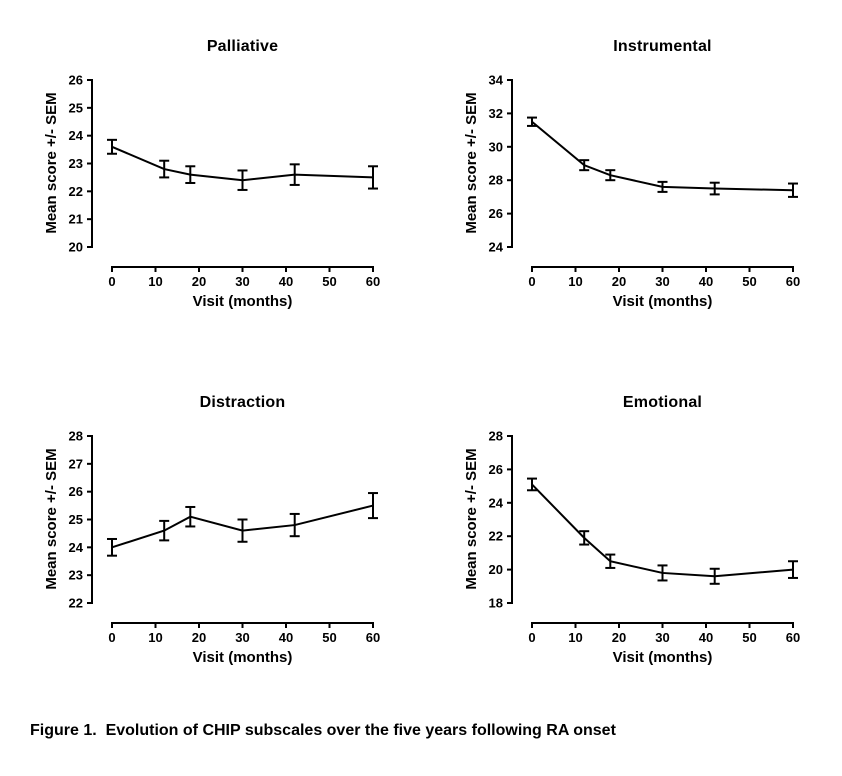 The height and width of the screenshot is (776, 842). I want to click on line-chart-emotional: 18 20 22 24 26 28 0 10 20 30 40 50 60, so click(645, 537).